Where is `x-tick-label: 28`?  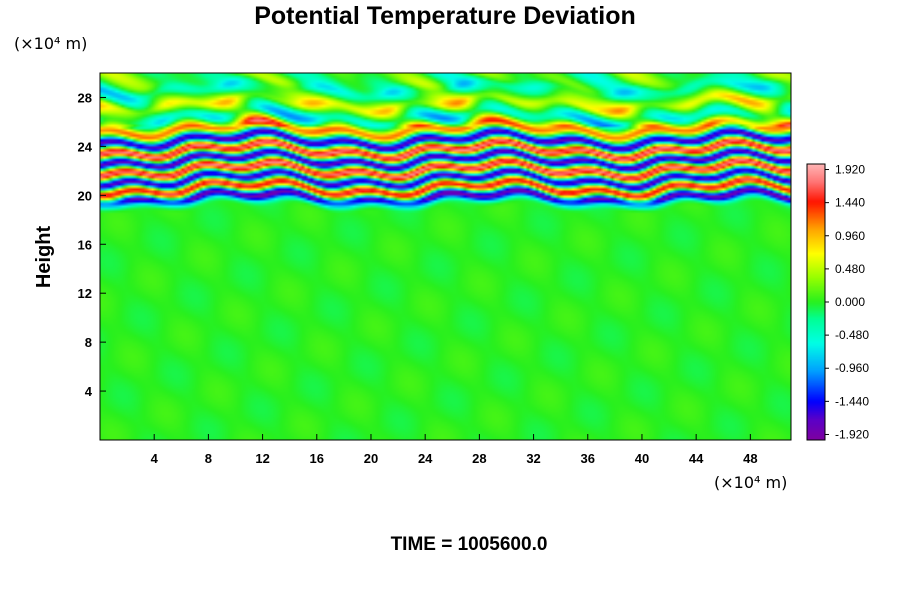
x-tick-label: 28 is located at coordinates (479, 458).